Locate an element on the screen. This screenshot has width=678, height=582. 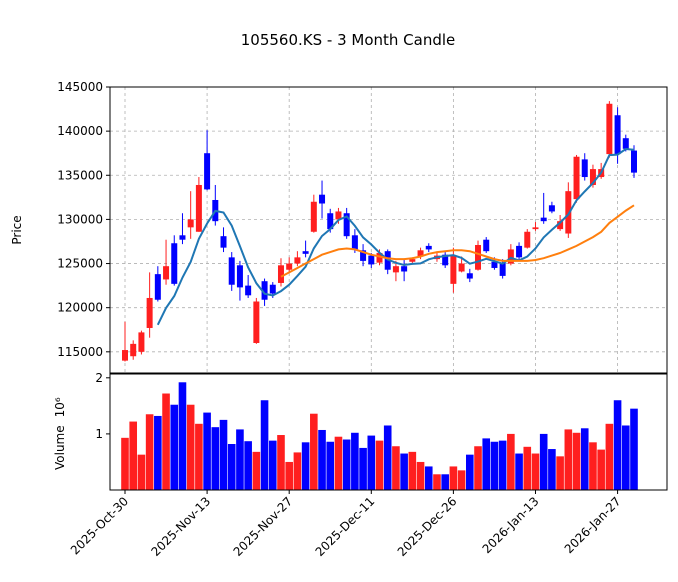
x-tick-label: 2026-Jan-13 is located at coordinates (511, 525).